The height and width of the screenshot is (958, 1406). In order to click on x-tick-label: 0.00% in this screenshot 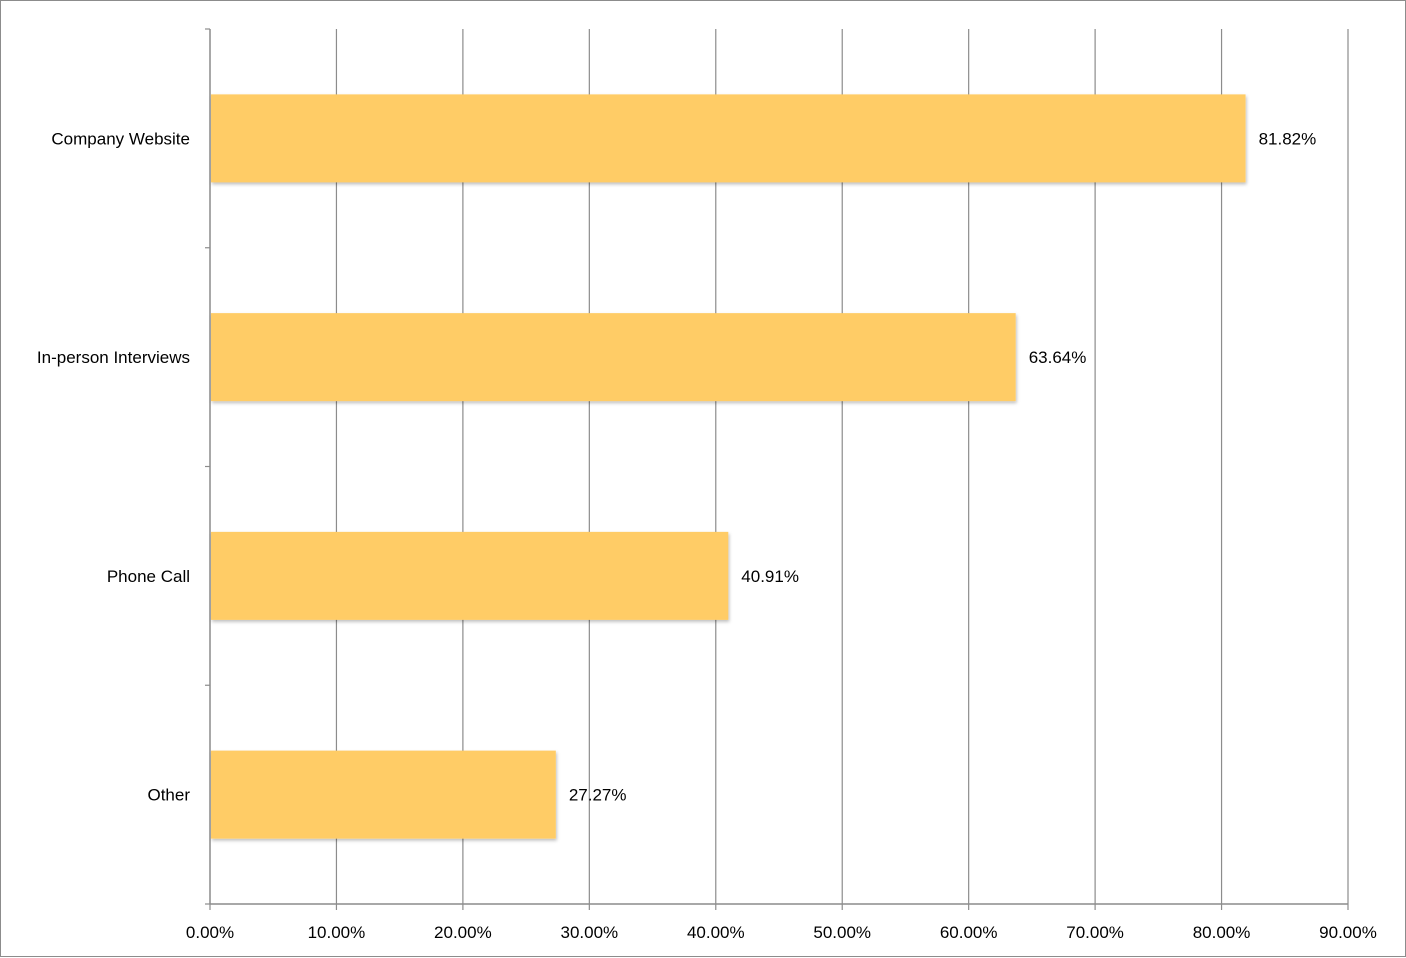, I will do `click(210, 932)`.